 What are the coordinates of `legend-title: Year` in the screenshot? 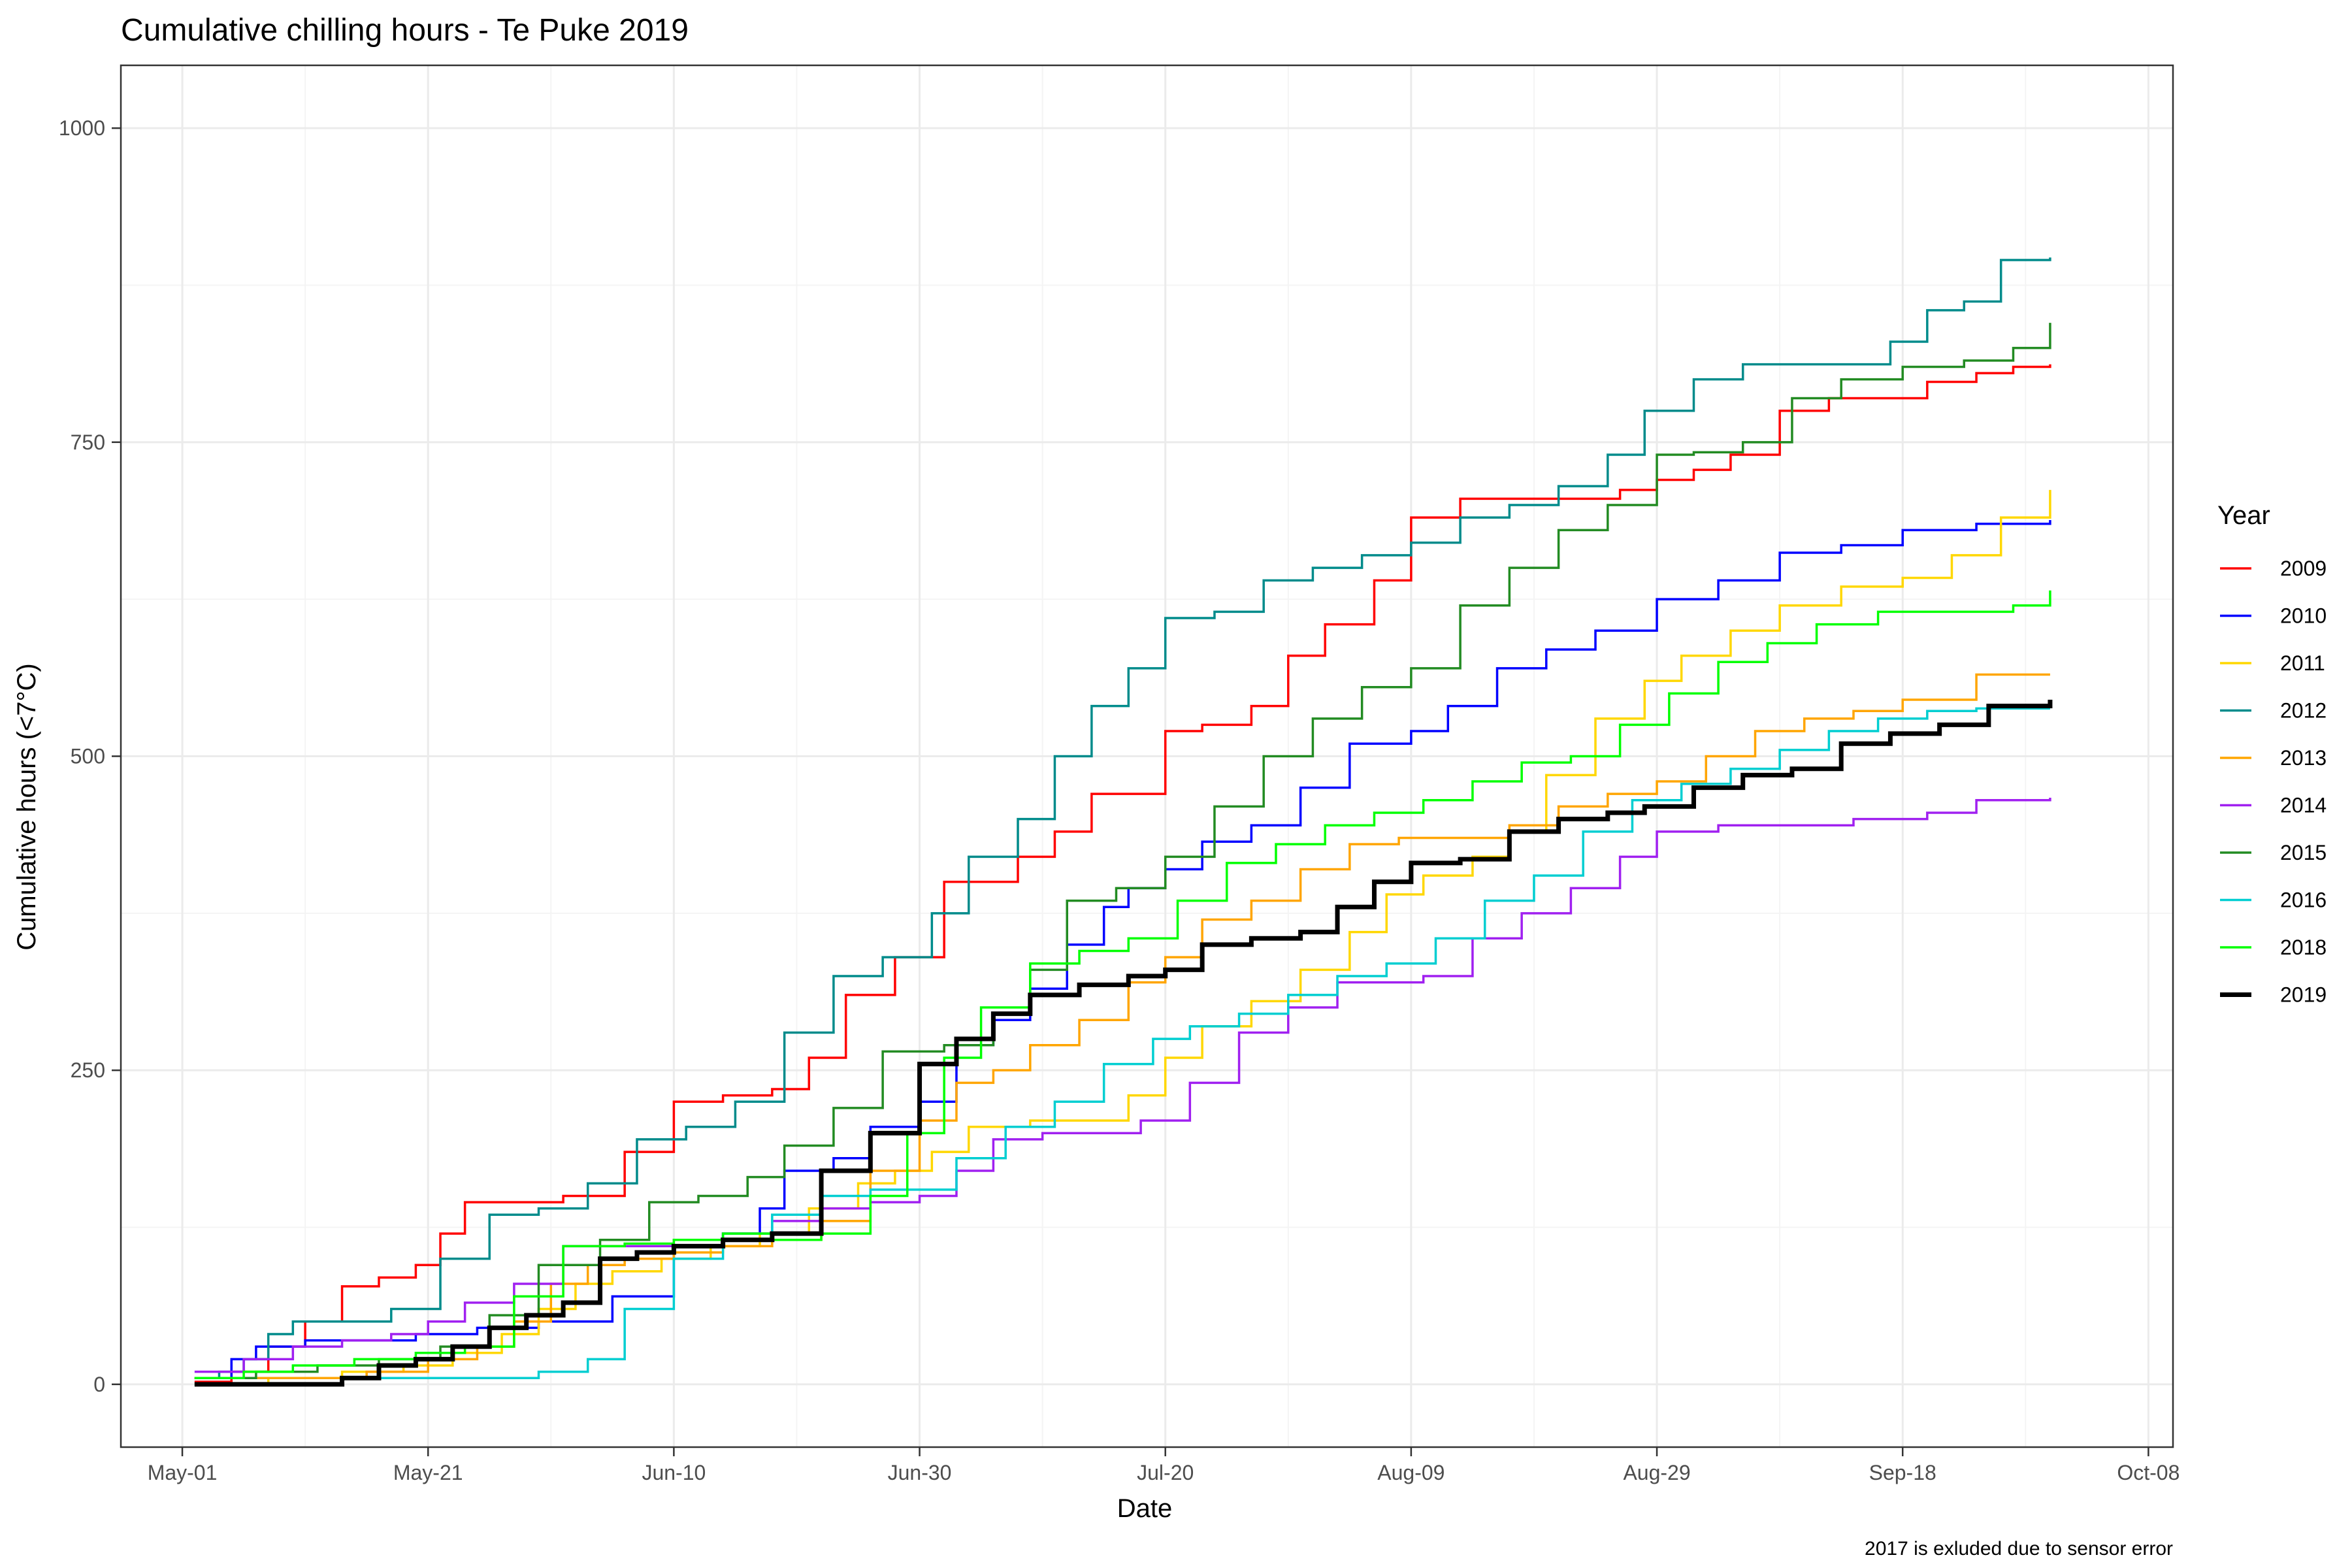 It's located at (2243, 515).